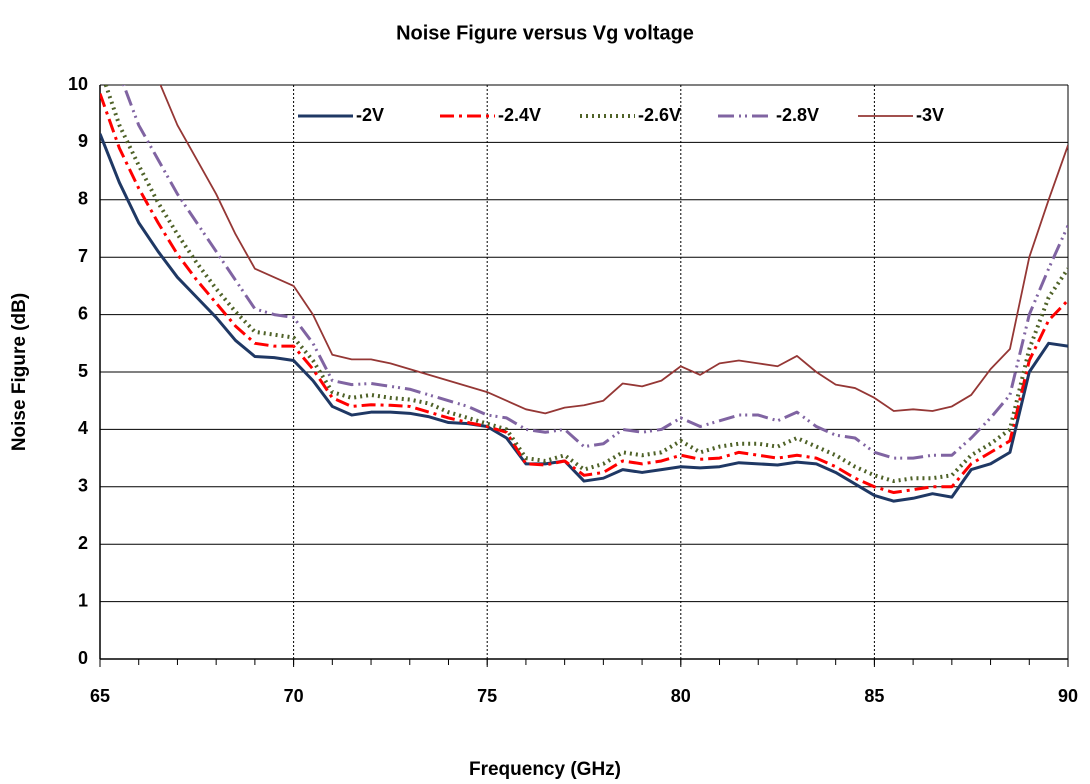 This screenshot has width=1090, height=784. Describe the element at coordinates (519, 115) in the screenshot. I see `legend-label: -2.4V` at that location.